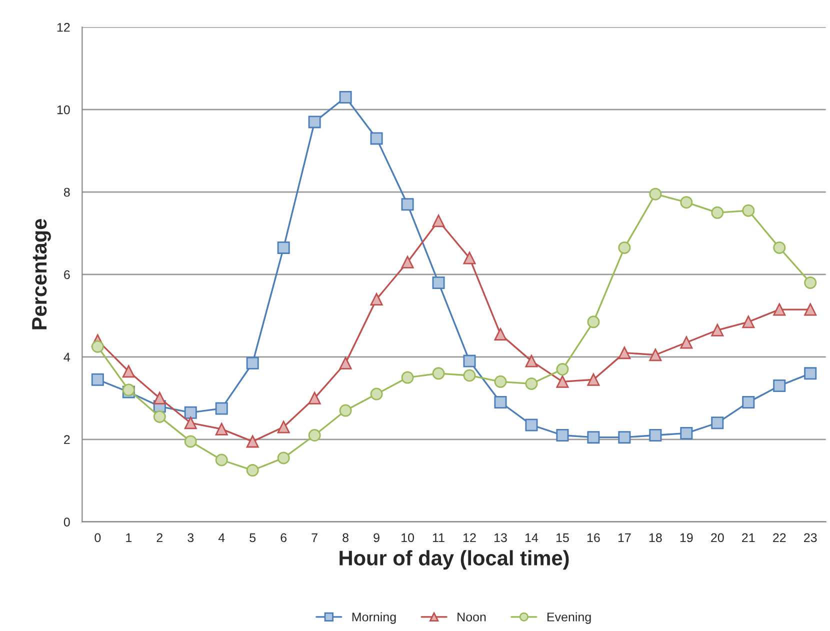  What do you see at coordinates (41, 274) in the screenshot?
I see `y-axis-title: Percentage` at bounding box center [41, 274].